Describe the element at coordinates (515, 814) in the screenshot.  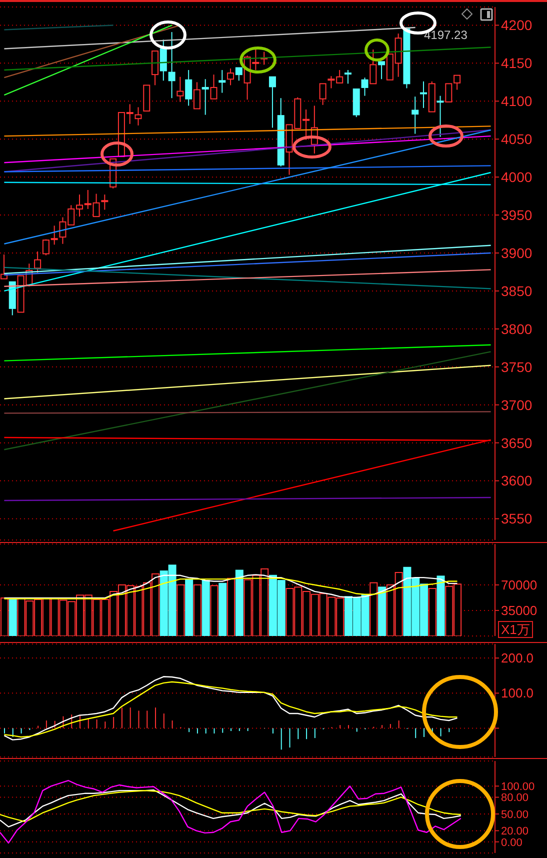
I see `y-tick-label: 50.00` at that location.